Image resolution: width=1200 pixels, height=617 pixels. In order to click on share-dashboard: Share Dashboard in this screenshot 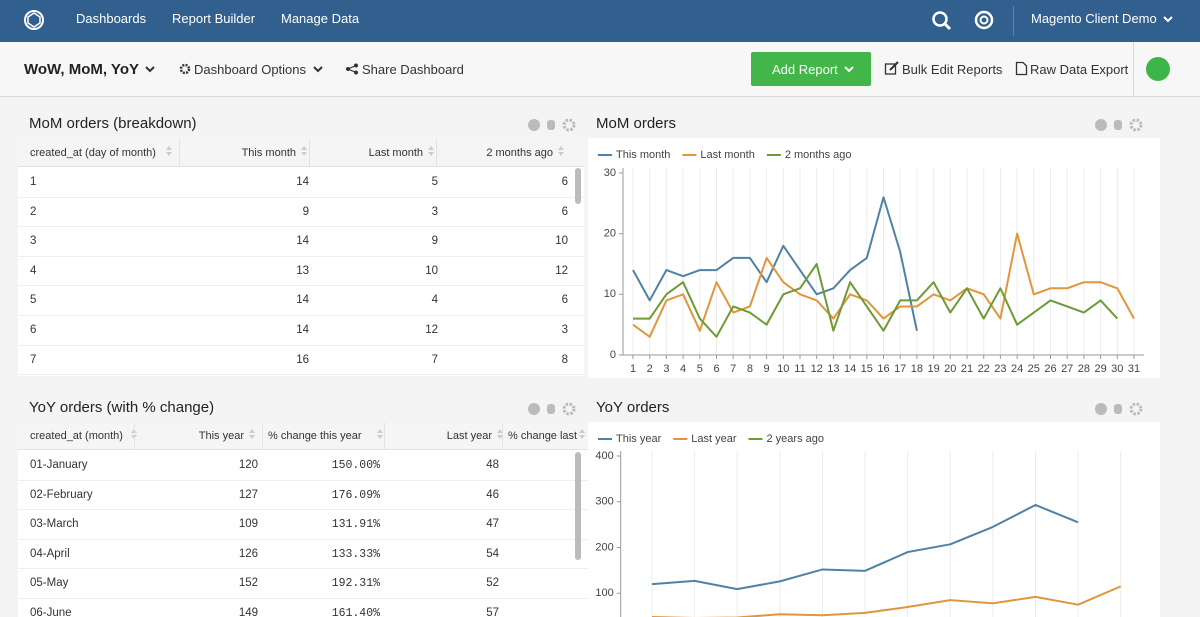, I will do `click(413, 69)`.